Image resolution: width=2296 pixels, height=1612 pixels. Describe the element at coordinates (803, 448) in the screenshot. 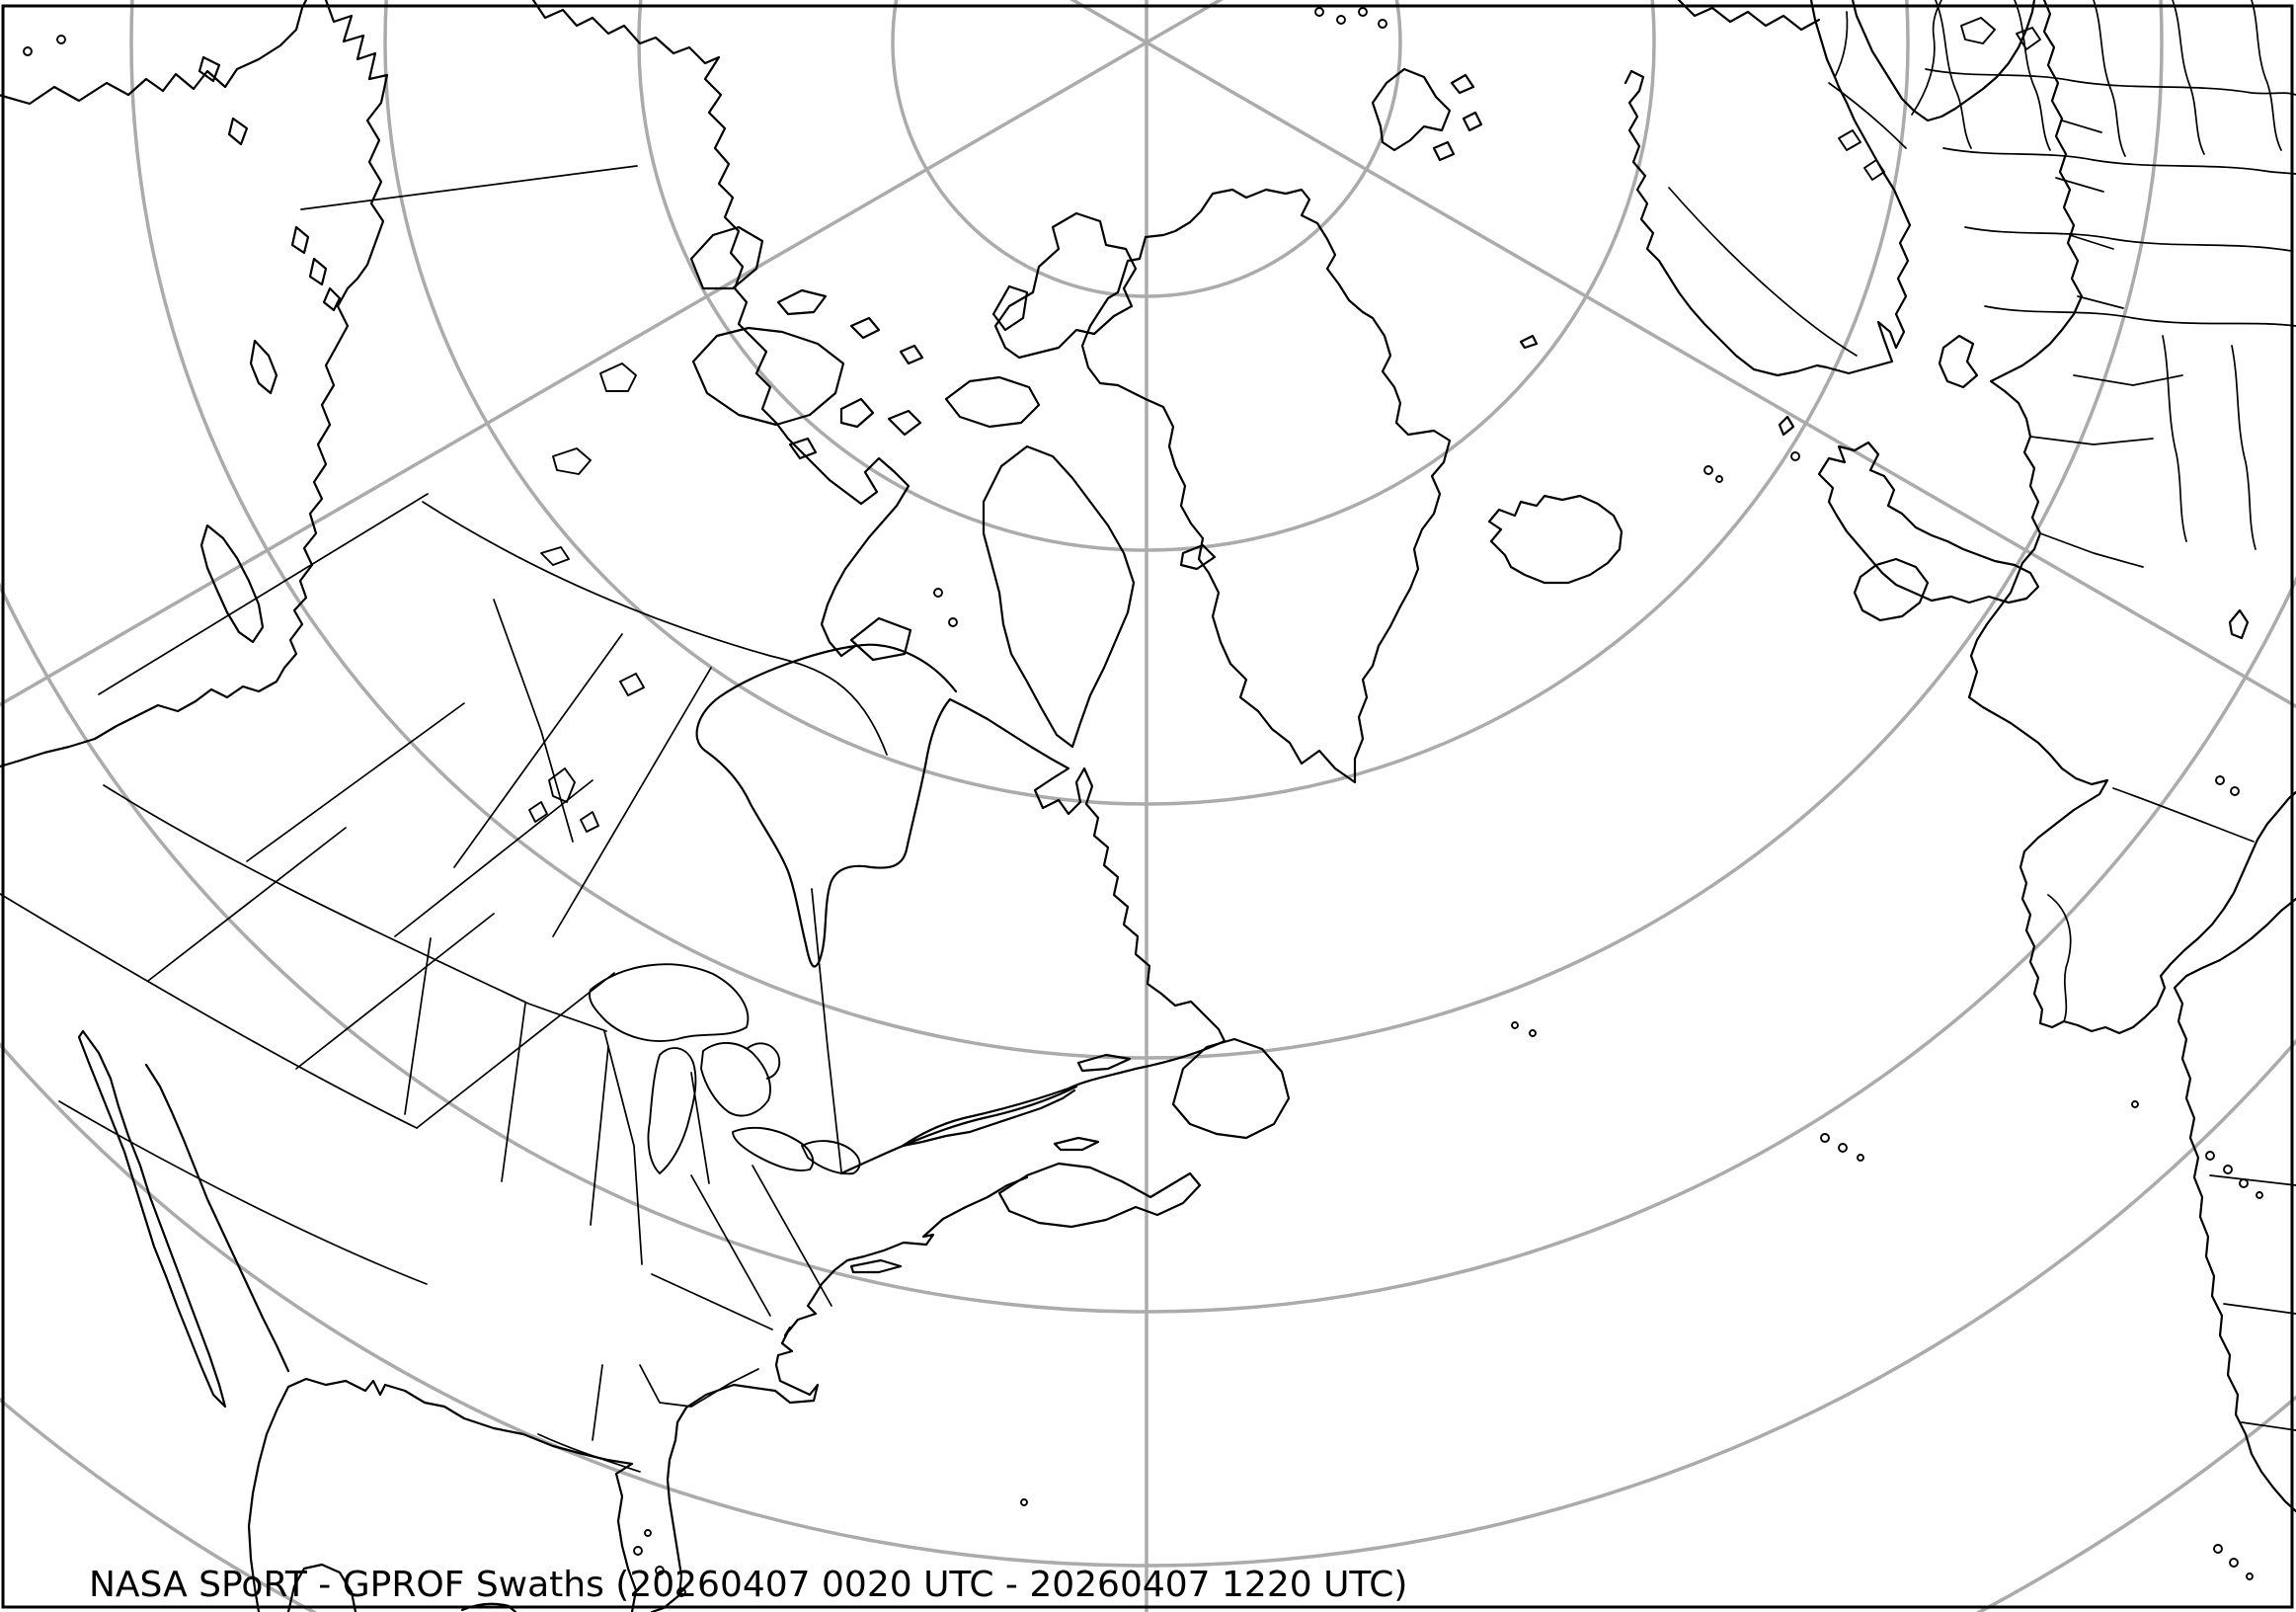

I see `island-king-william` at that location.